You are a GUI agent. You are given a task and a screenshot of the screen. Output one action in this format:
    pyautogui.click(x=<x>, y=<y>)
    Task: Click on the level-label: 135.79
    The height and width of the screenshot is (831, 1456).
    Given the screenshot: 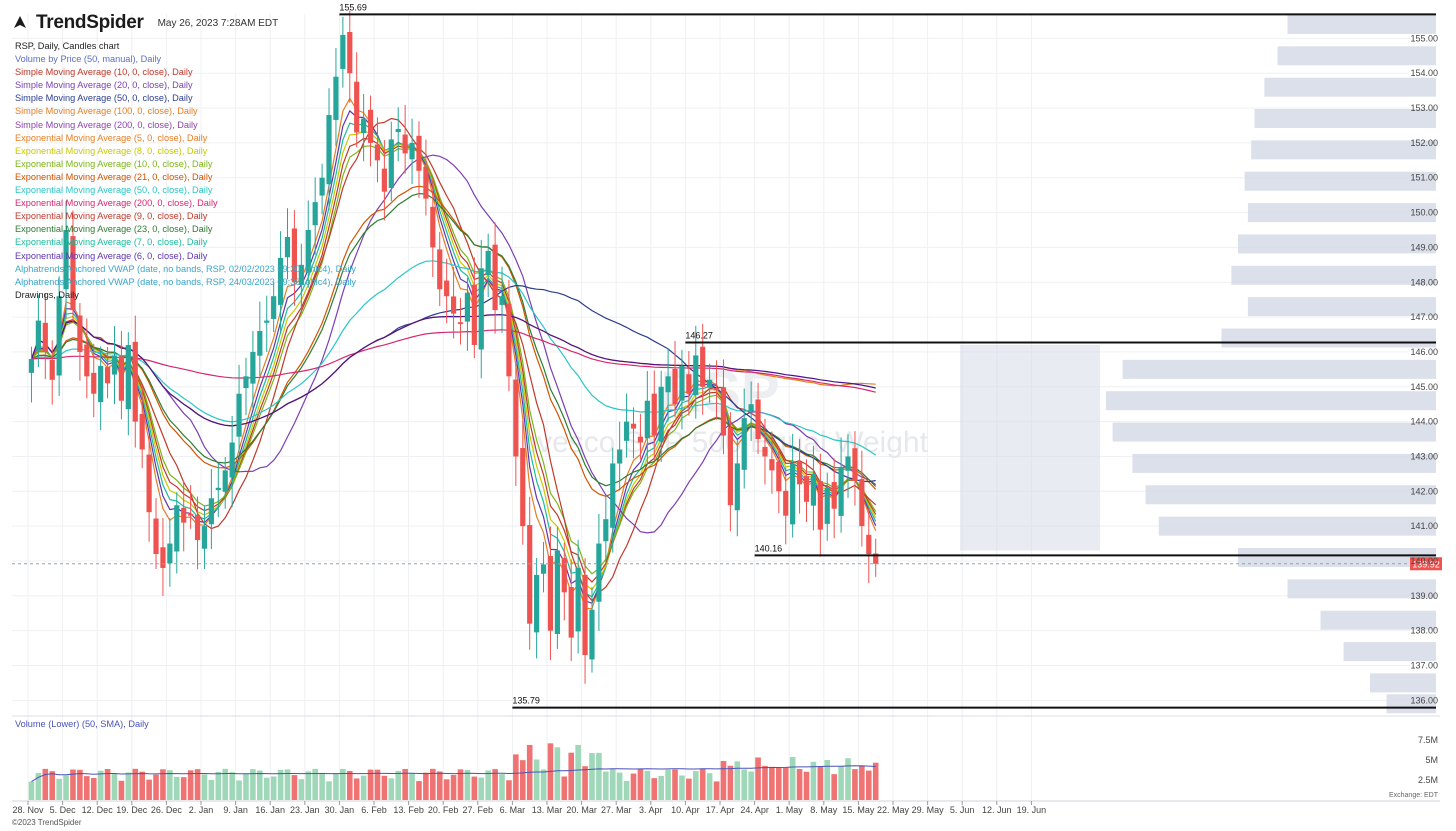 What is the action you would take?
    pyautogui.click(x=526, y=701)
    